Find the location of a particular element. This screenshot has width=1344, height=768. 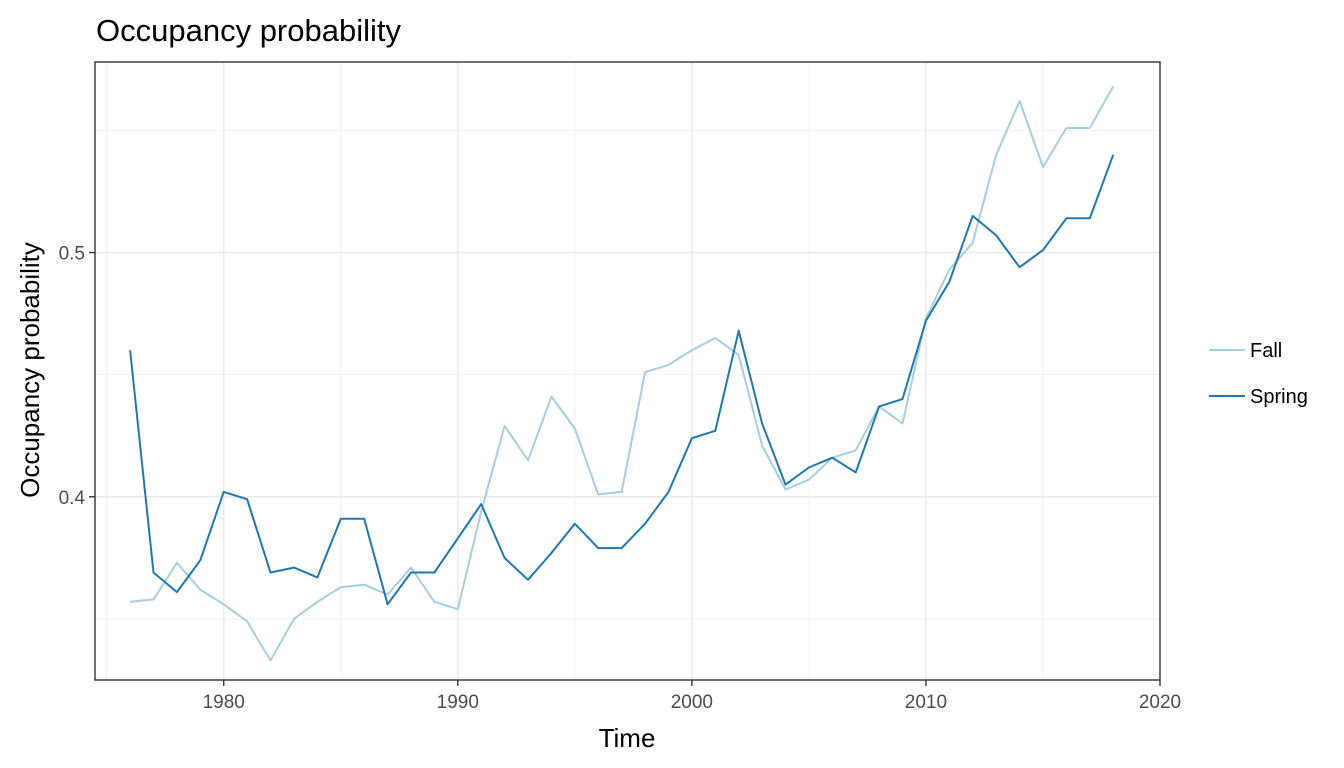

y-axis-ticks: 0.4 0.5 is located at coordinates (77, 376).